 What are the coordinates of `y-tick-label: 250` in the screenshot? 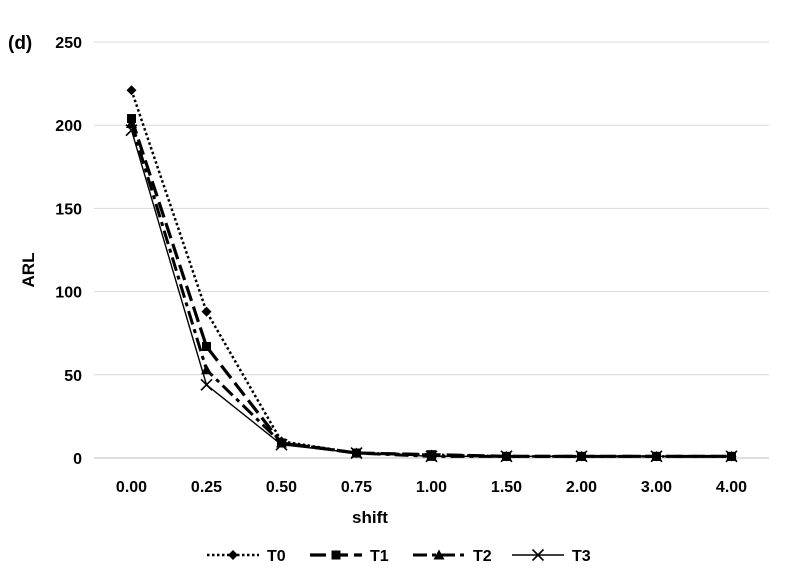 It's located at (68, 43).